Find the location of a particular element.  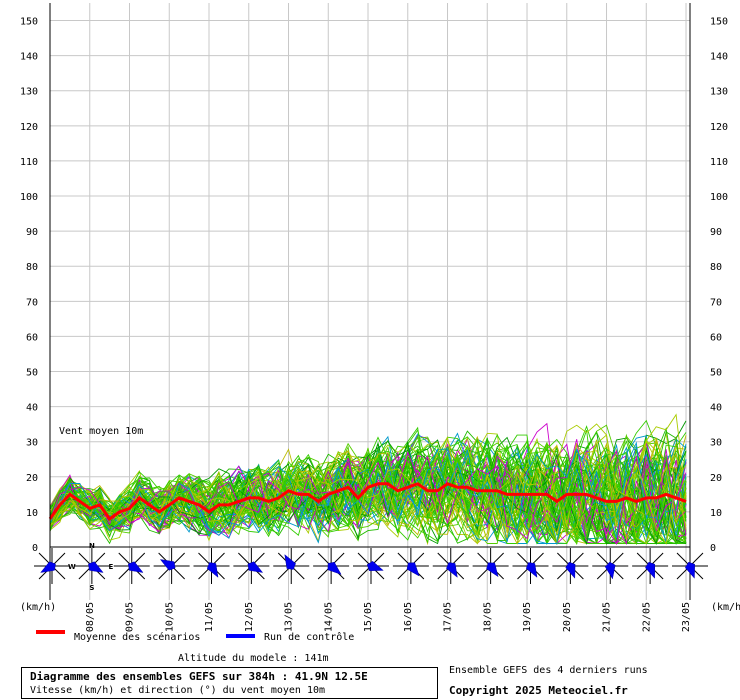

legend-swatch-control is located at coordinates (240, 636).